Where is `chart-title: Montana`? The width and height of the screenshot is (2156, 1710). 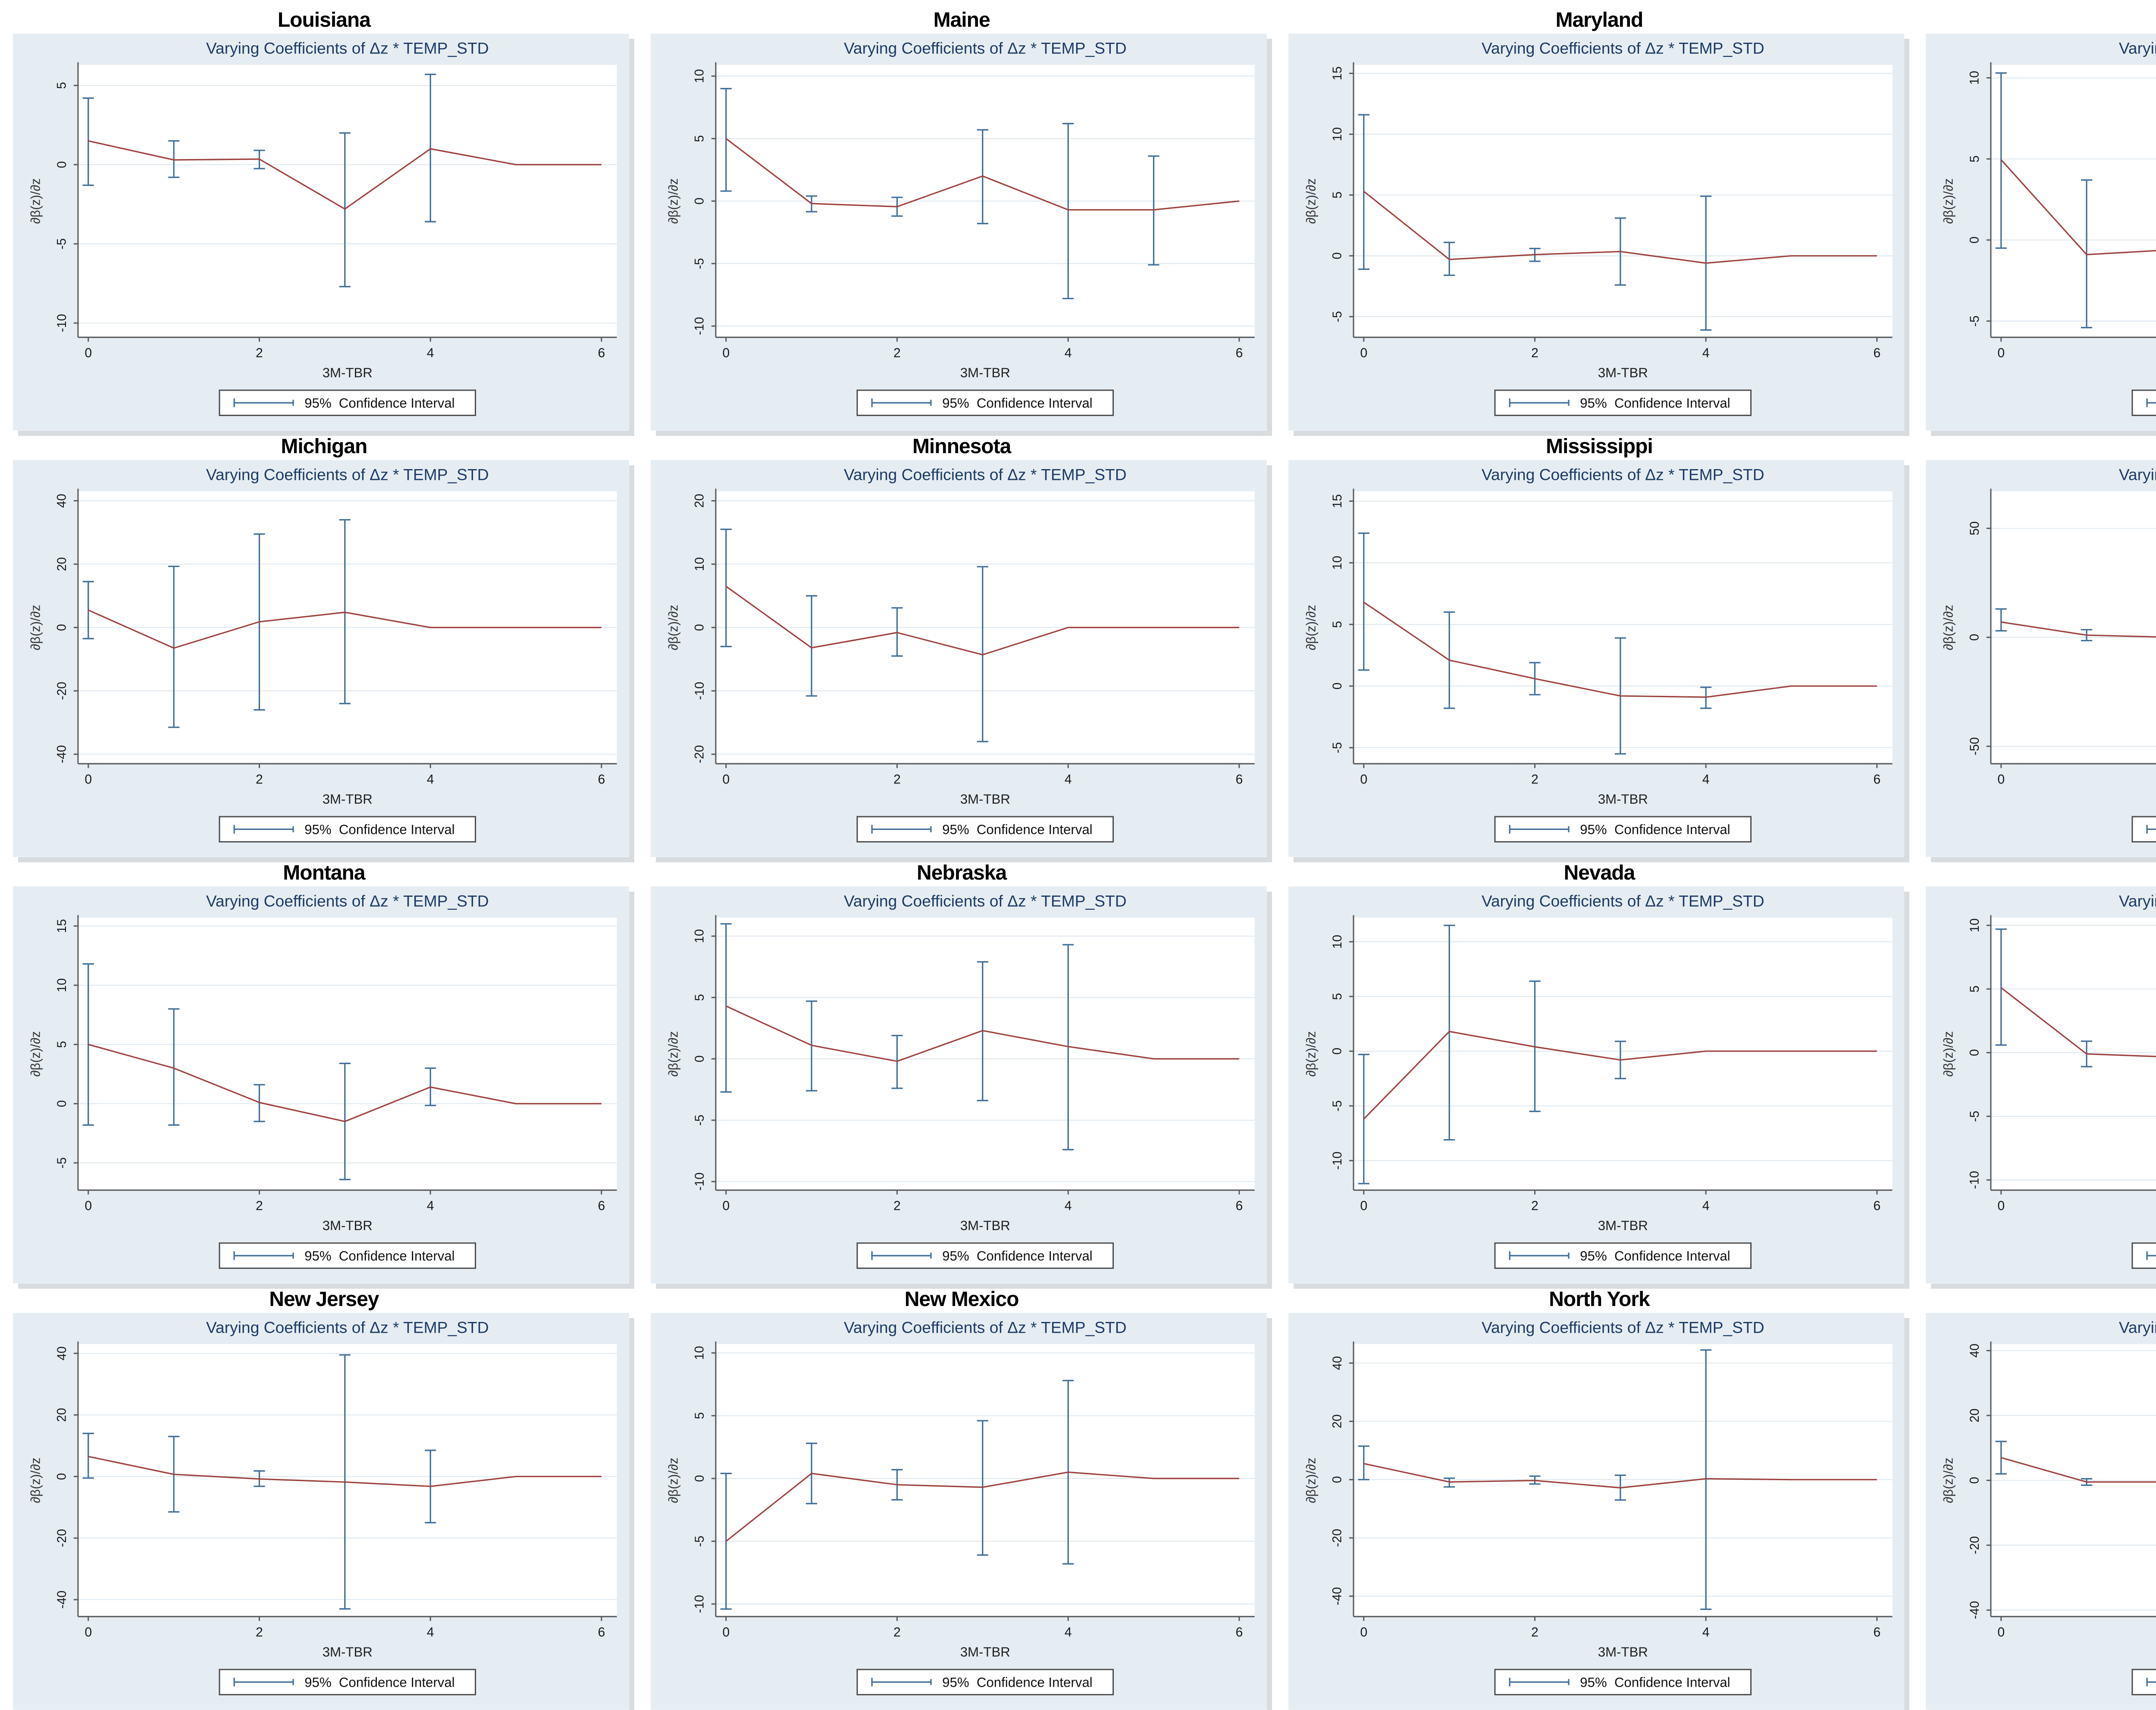 chart-title: Montana is located at coordinates (324, 873).